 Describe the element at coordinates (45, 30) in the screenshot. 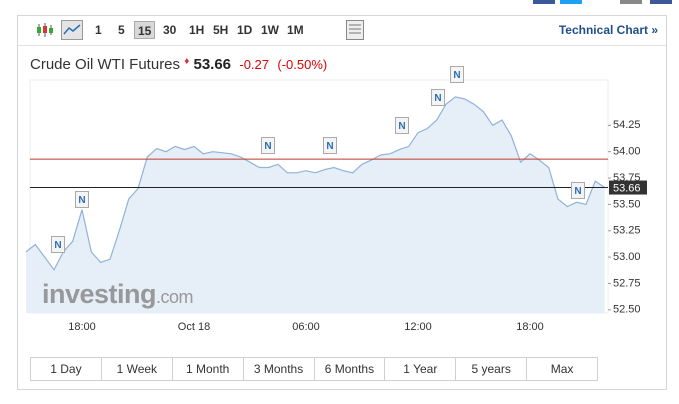

I see `candle-icon` at that location.